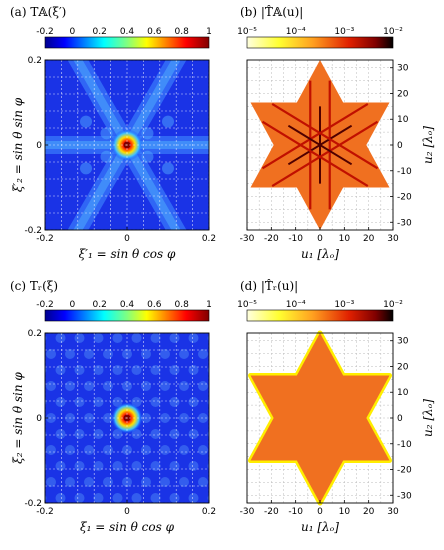  What do you see at coordinates (404, 445) in the screenshot?
I see `y-tick-label: -10` at bounding box center [404, 445].